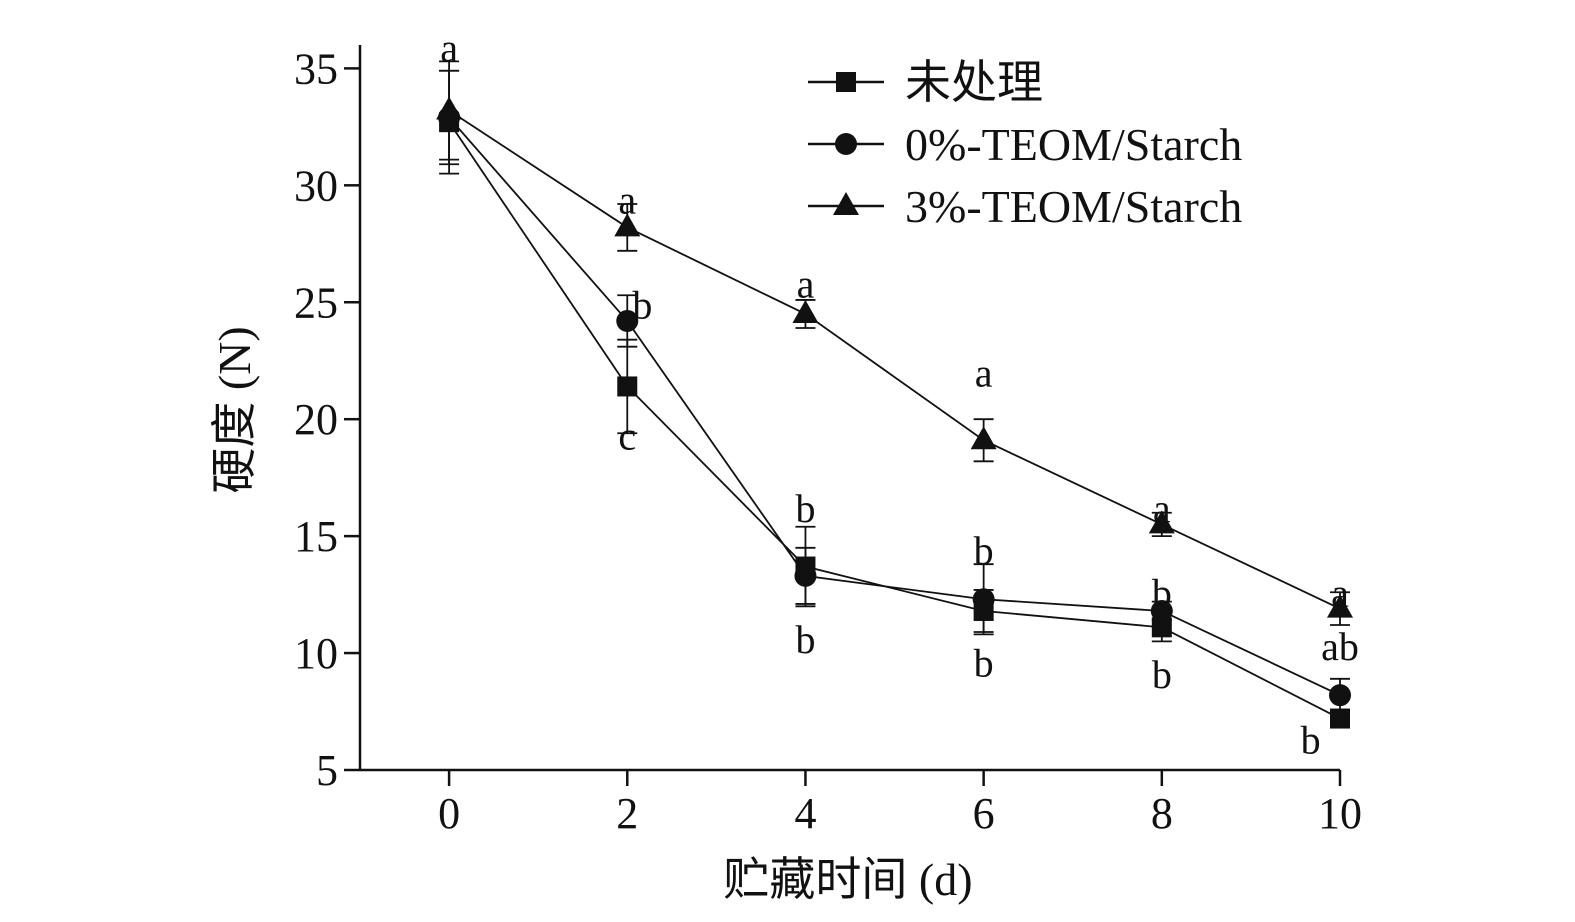 The width and height of the screenshot is (1575, 922). What do you see at coordinates (1073, 144) in the screenshot?
I see `legend-label-1: 0%-TEOM/Starch` at bounding box center [1073, 144].